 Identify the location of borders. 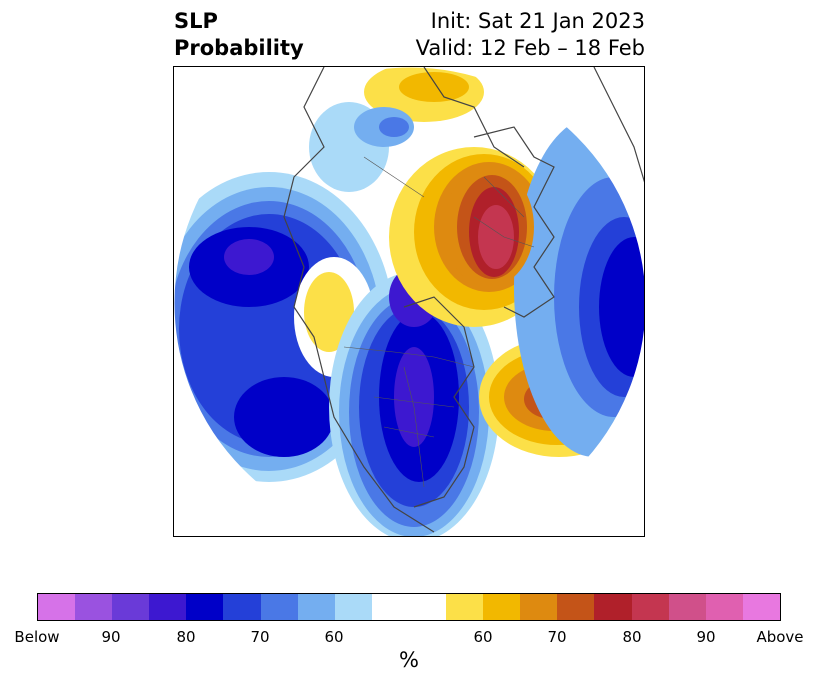
(439, 322).